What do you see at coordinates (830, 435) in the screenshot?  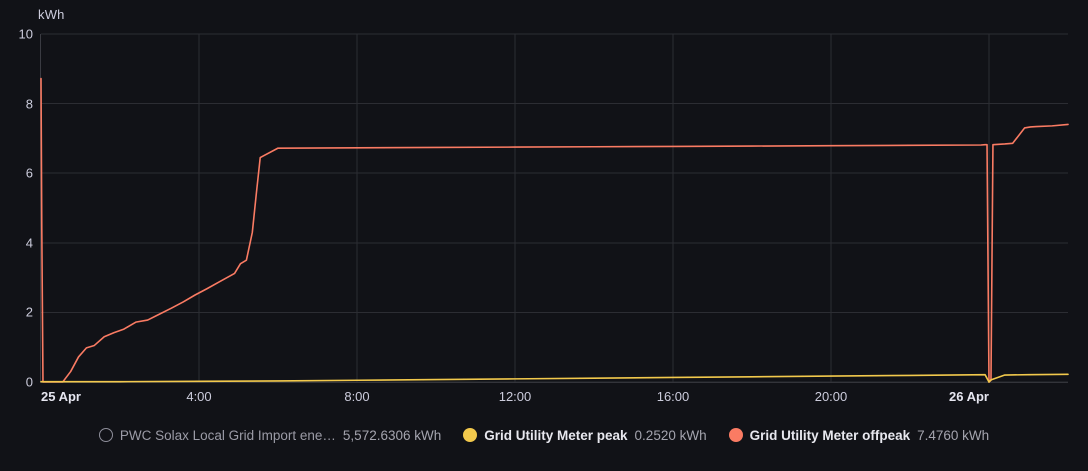 I see `legend-series-name: Grid Utility Meter offpeak` at bounding box center [830, 435].